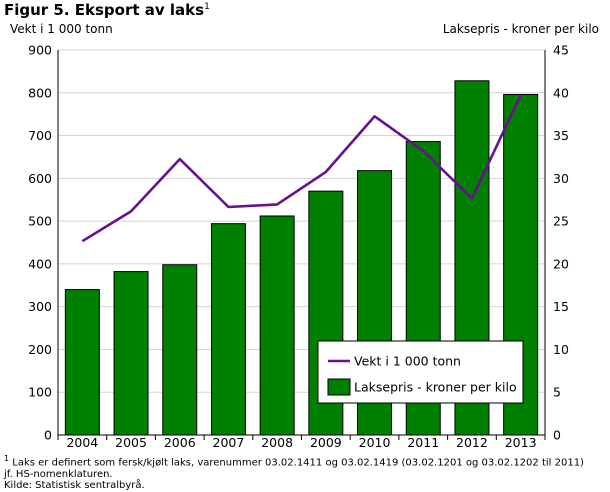 Image resolution: width=610 pixels, height=492 pixels. Describe the element at coordinates (58, 474) in the screenshot. I see `footnote-2: jf. HS-nomenklaturen.` at that location.